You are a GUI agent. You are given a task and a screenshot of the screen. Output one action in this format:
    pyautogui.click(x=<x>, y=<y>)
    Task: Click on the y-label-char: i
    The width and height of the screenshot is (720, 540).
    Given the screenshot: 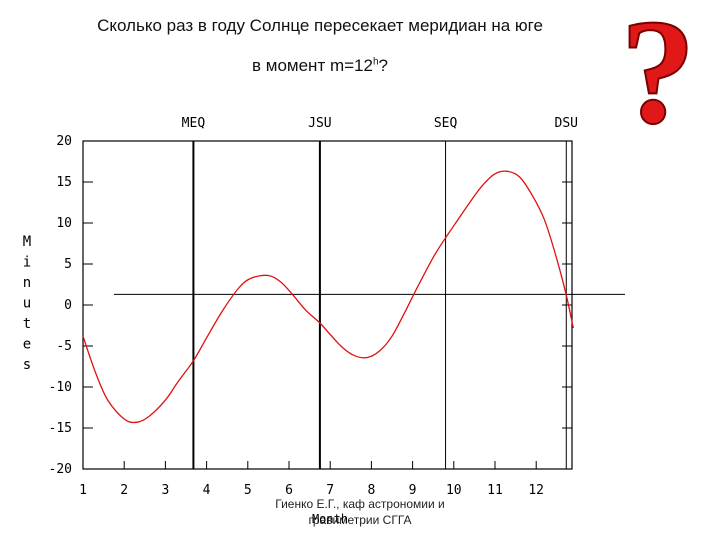 What is the action you would take?
    pyautogui.click(x=27, y=263)
    